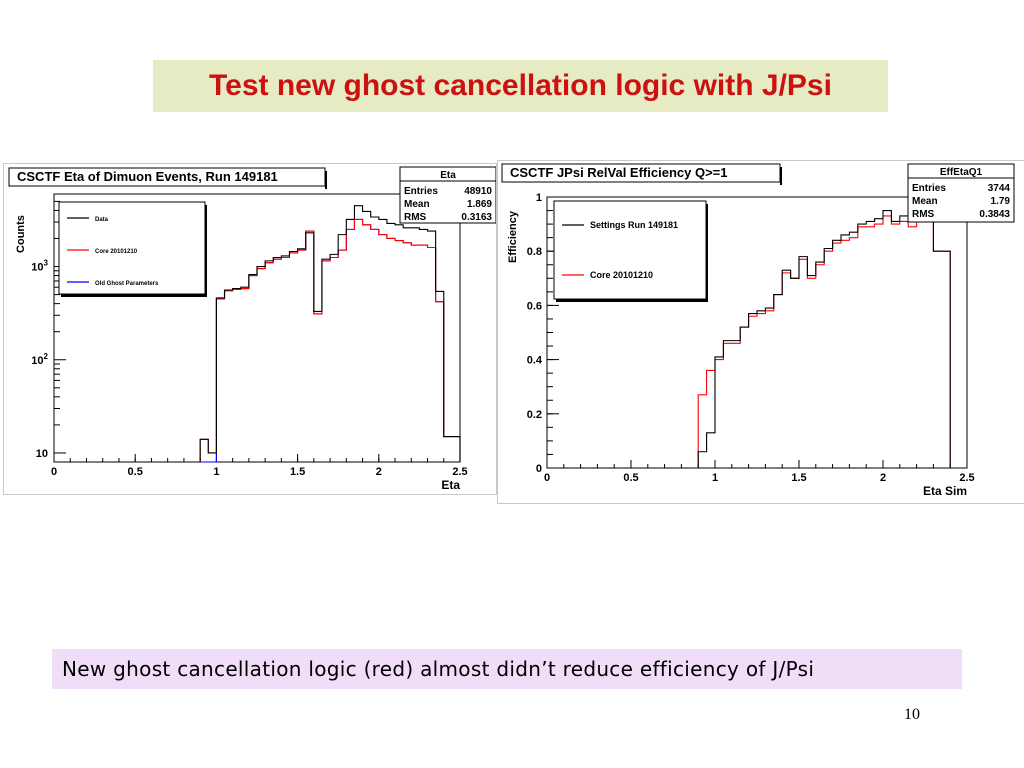  Describe the element at coordinates (448, 175) in the screenshot. I see `stats-title: Eta` at that location.